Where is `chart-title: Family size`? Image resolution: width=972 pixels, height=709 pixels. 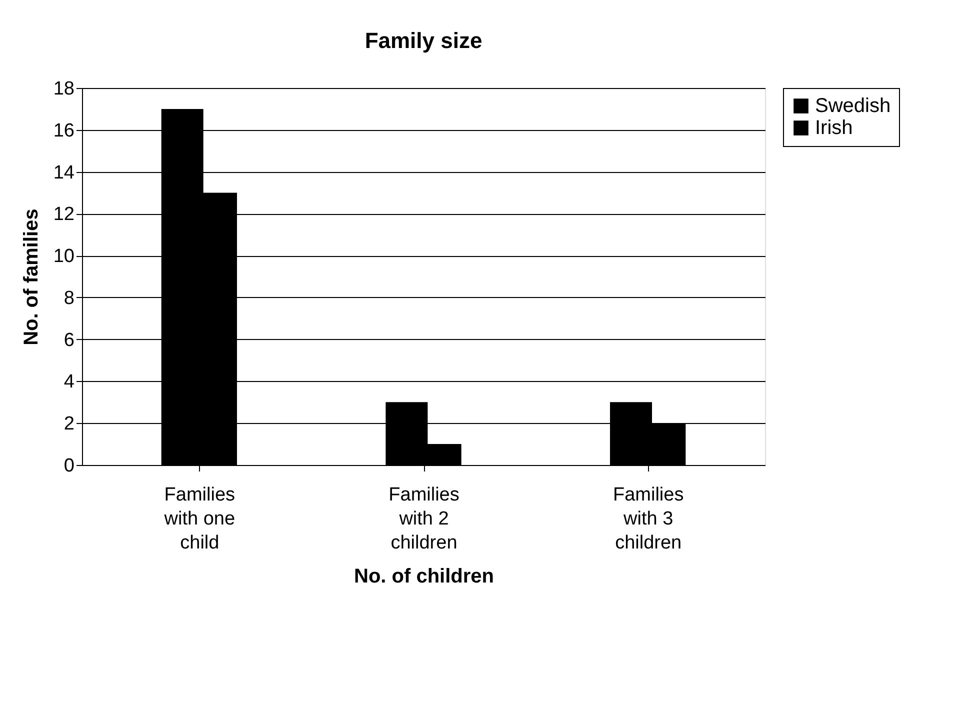 chart-title: Family size is located at coordinates (423, 40).